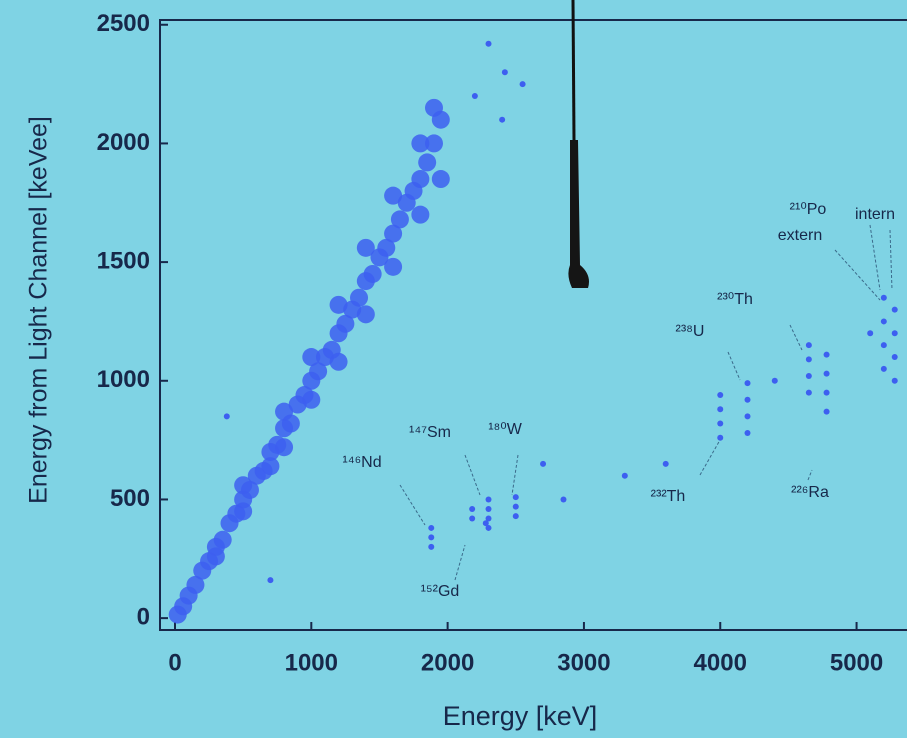 Image resolution: width=907 pixels, height=738 pixels. I want to click on x-tick-label: 4000, so click(720, 662).